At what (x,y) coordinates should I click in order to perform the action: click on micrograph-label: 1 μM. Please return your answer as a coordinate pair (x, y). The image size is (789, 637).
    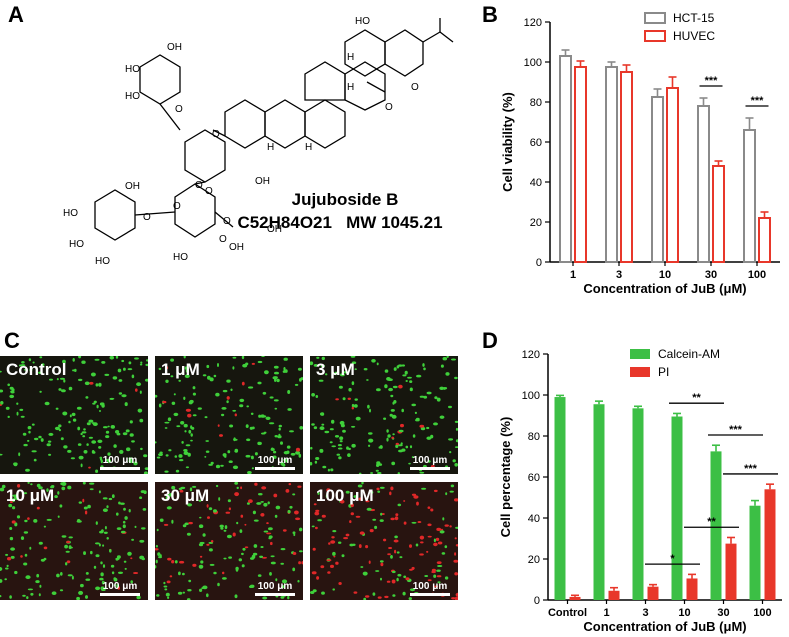
    Looking at the image, I should click on (180, 369).